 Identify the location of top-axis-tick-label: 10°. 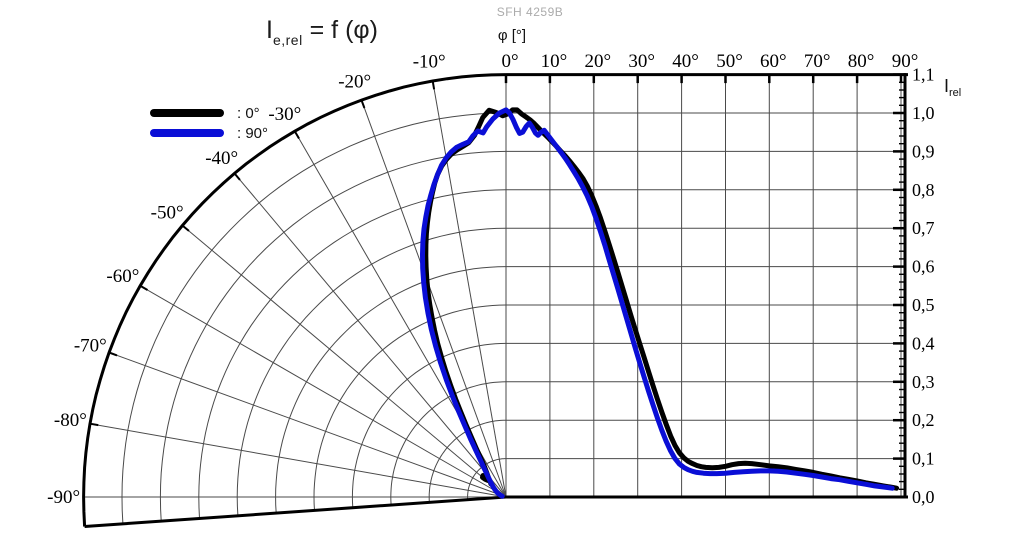
(554, 61).